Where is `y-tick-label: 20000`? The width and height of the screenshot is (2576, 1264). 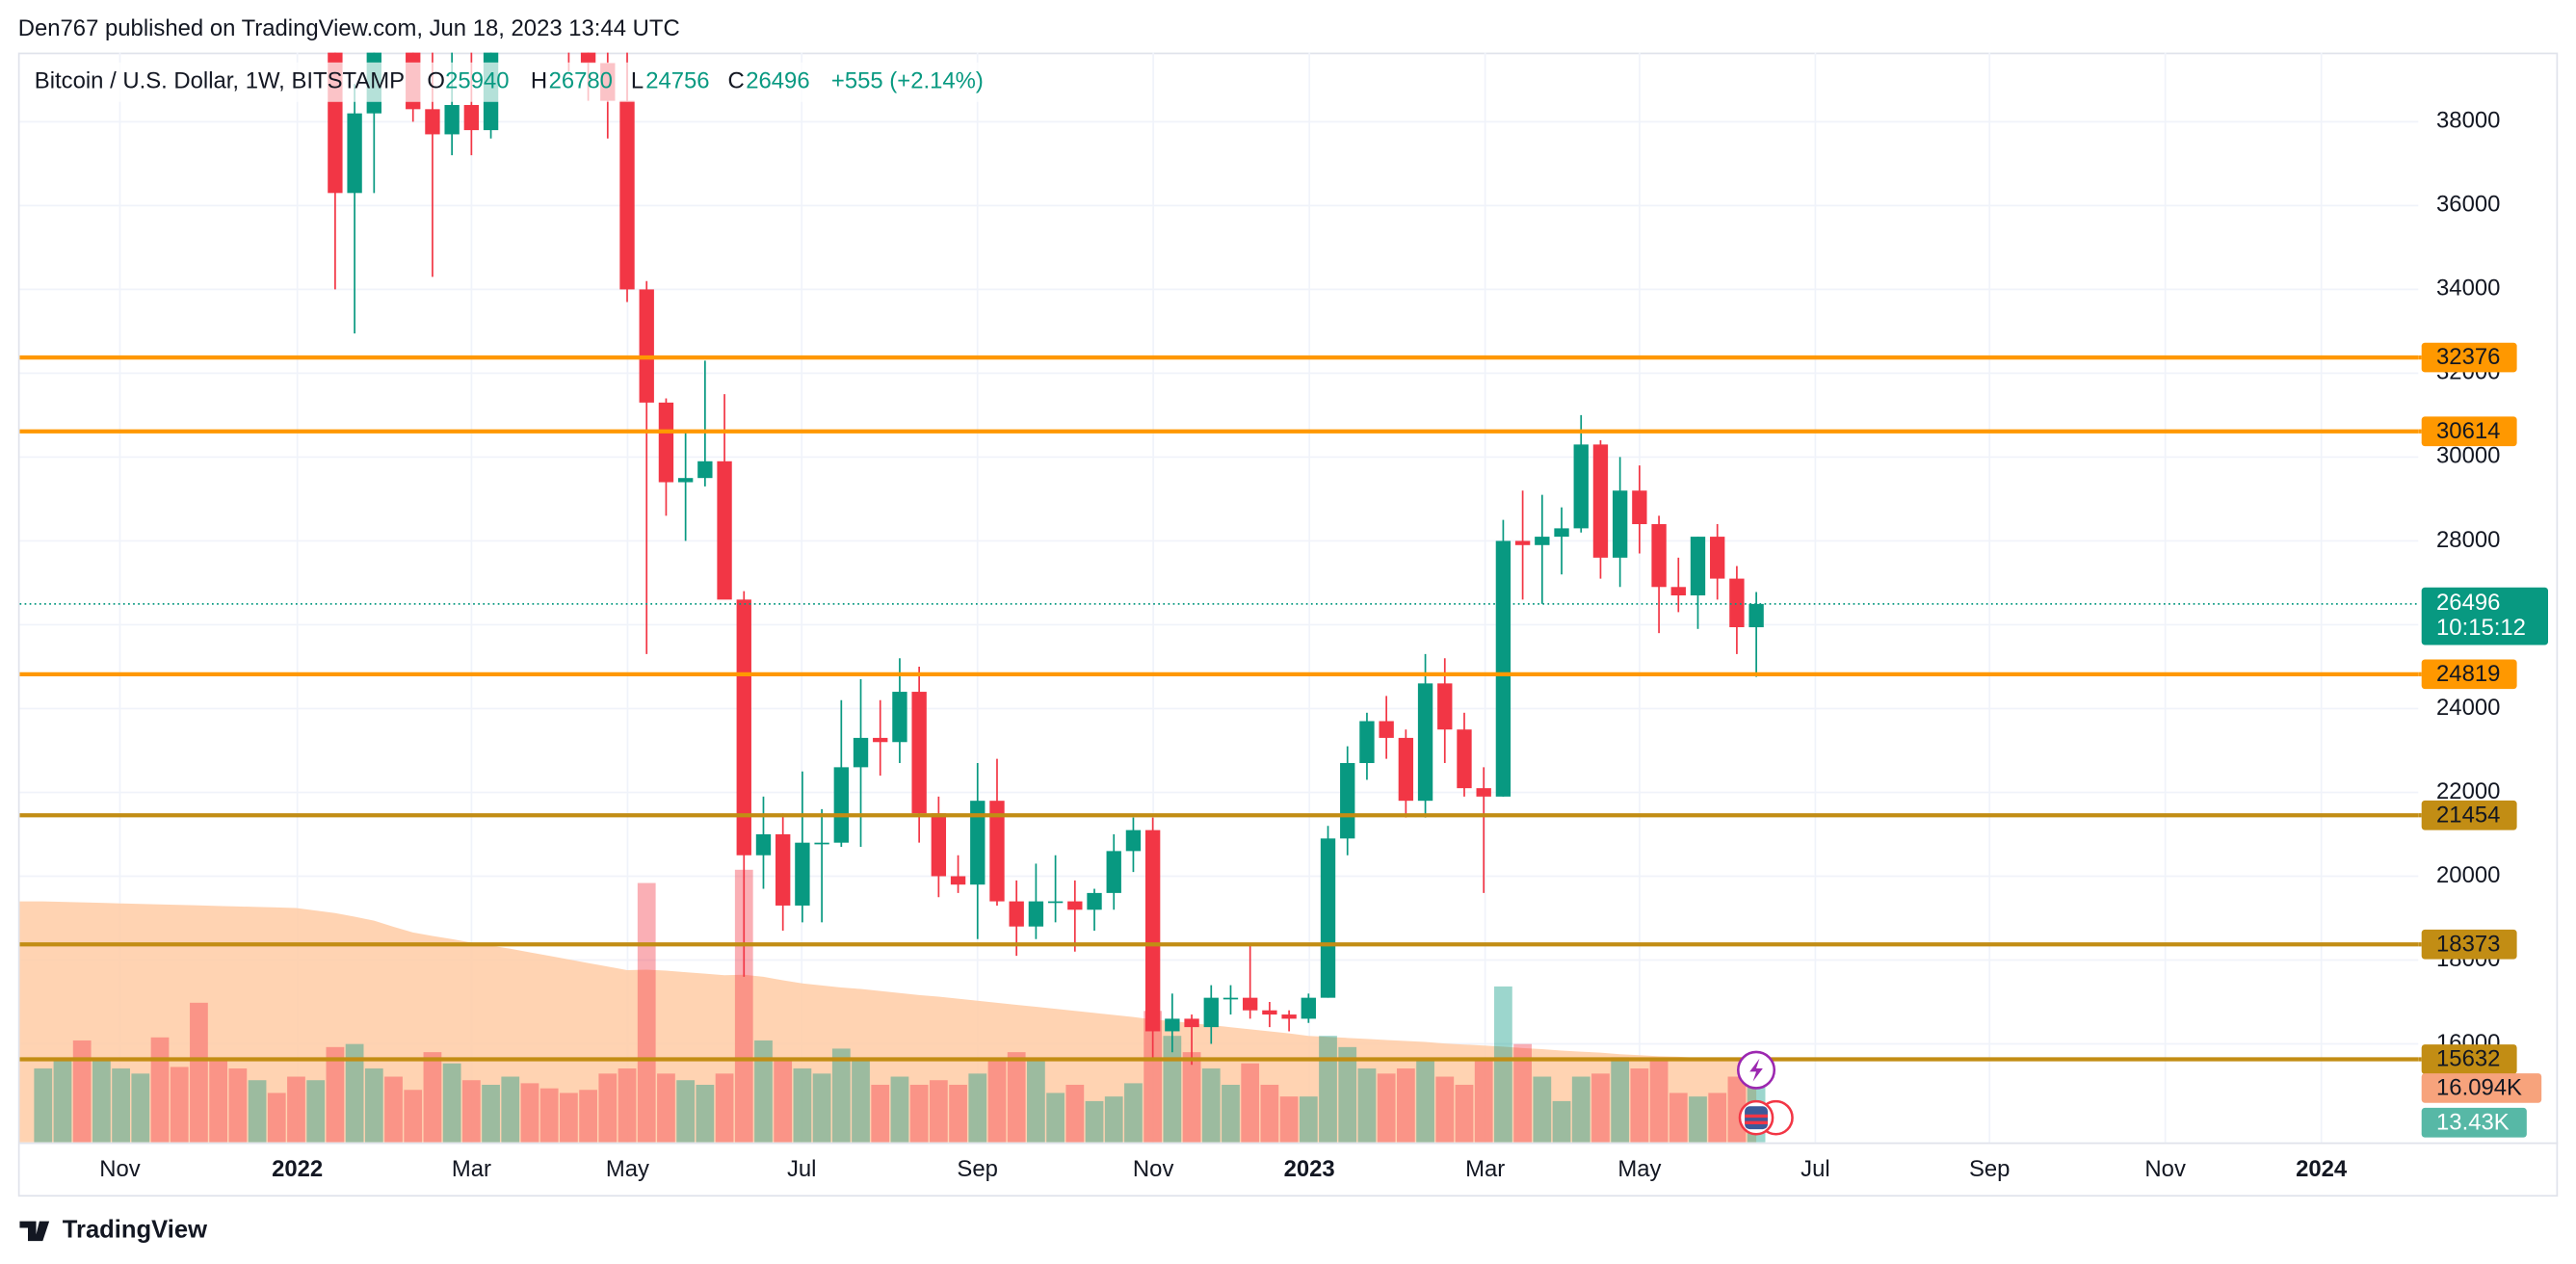
y-tick-label: 20000 is located at coordinates (2468, 875).